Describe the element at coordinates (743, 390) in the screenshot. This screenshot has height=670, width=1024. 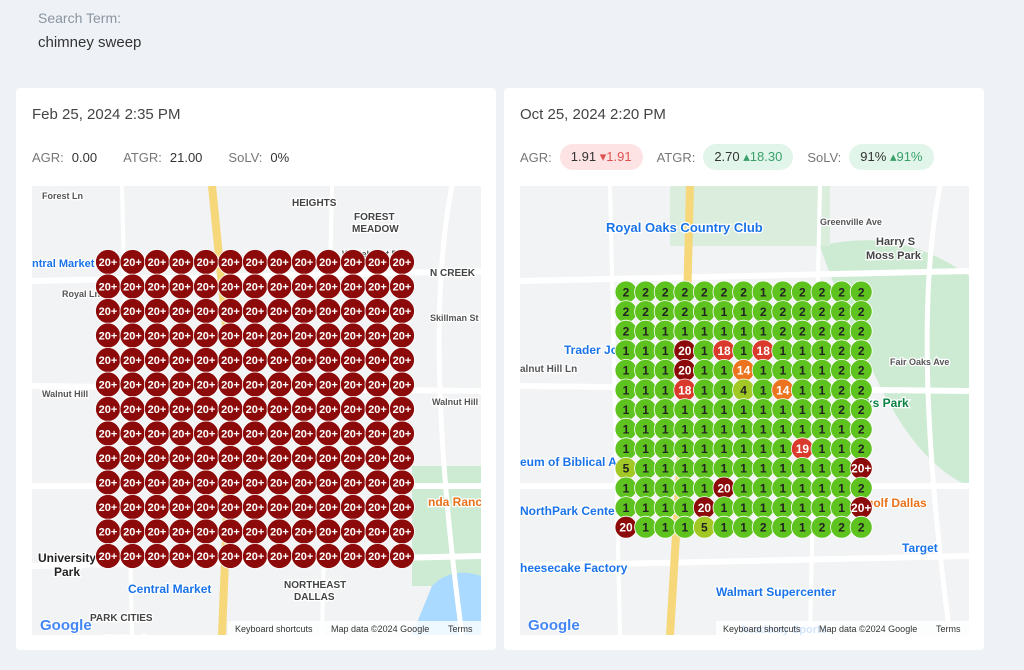
I see `rank-label: 4` at that location.